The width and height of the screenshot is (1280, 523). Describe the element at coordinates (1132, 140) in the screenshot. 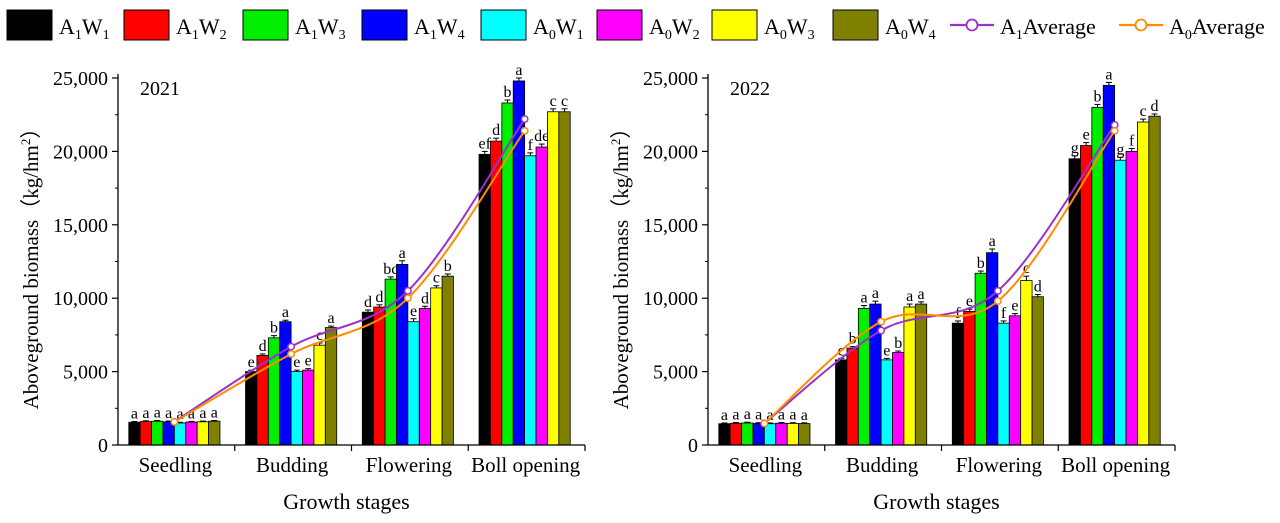

I see `significance-label: f` at that location.